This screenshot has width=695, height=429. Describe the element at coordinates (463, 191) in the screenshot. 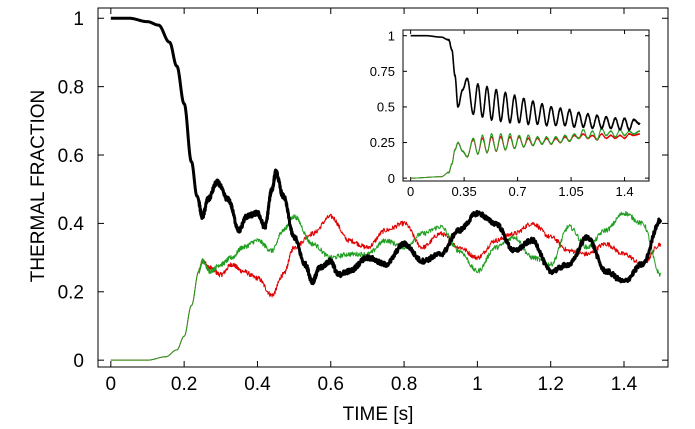

I see `inset-xtick-label: 0.35` at that location.